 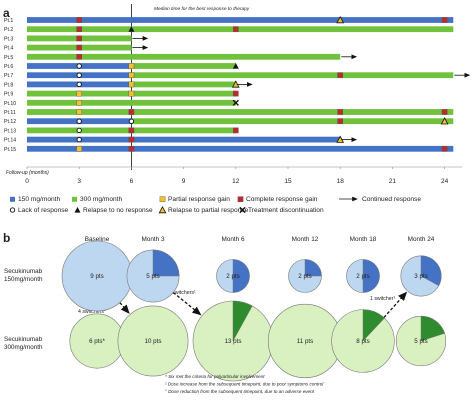 I want to click on bubble, so click(x=153, y=341).